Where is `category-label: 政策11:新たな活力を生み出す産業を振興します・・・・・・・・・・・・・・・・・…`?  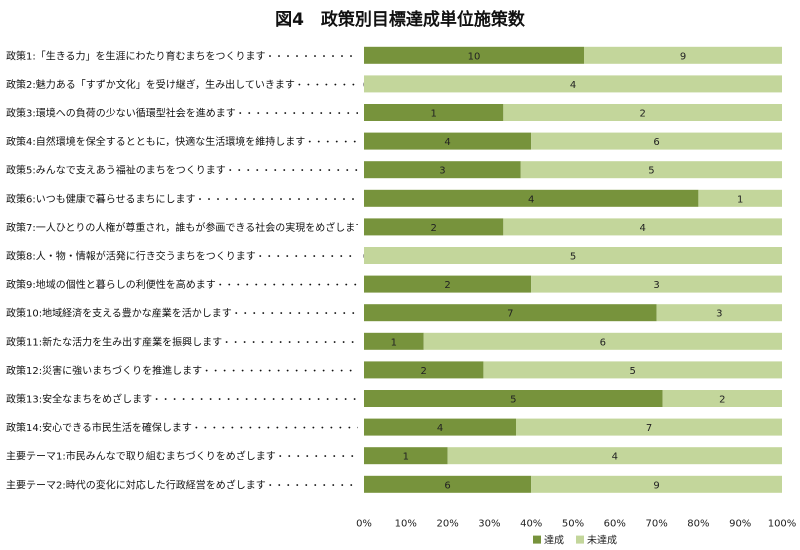
category-label: 政策11:新たな活力を生み出す産業を振興します・・・・・・・・・・・・・・・・・… is located at coordinates (366, 341).